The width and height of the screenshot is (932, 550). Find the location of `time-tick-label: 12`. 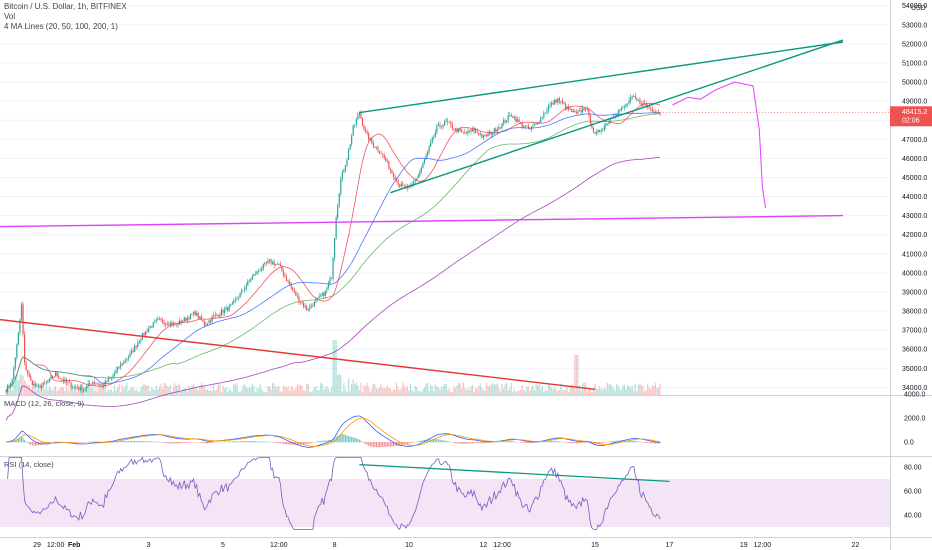

time-tick-label: 12 is located at coordinates (484, 545).